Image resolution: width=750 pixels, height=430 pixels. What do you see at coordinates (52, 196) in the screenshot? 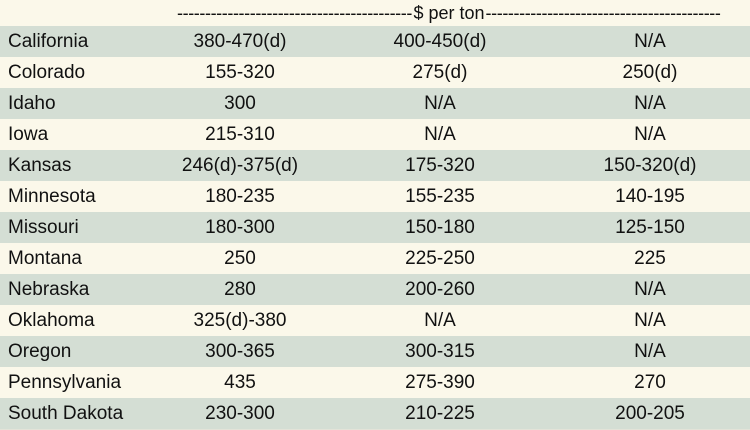
I see `state-name-cell: Minnesota` at bounding box center [52, 196].